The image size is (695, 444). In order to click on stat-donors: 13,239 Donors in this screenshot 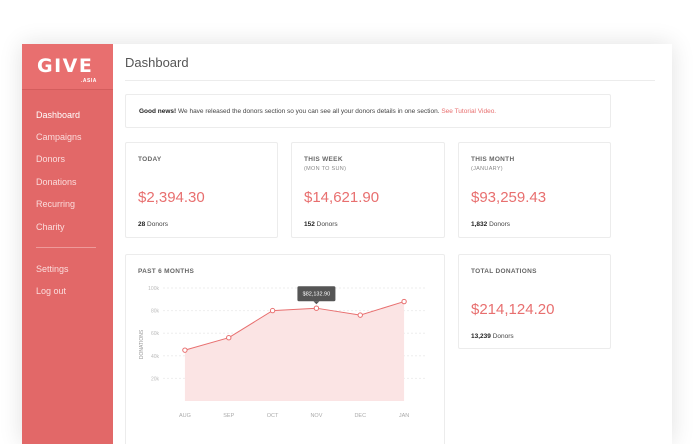, I will do `click(492, 336)`.